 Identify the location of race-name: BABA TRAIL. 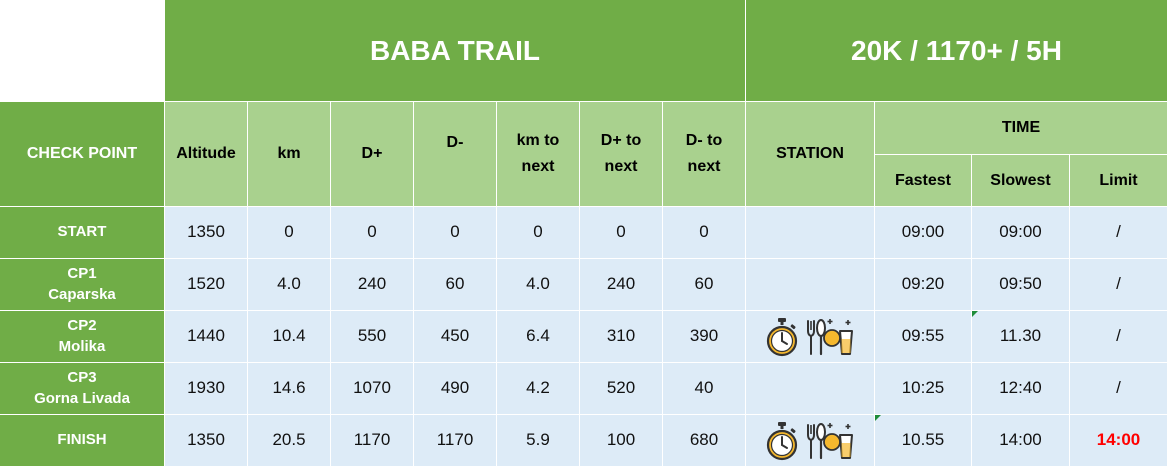
(455, 50).